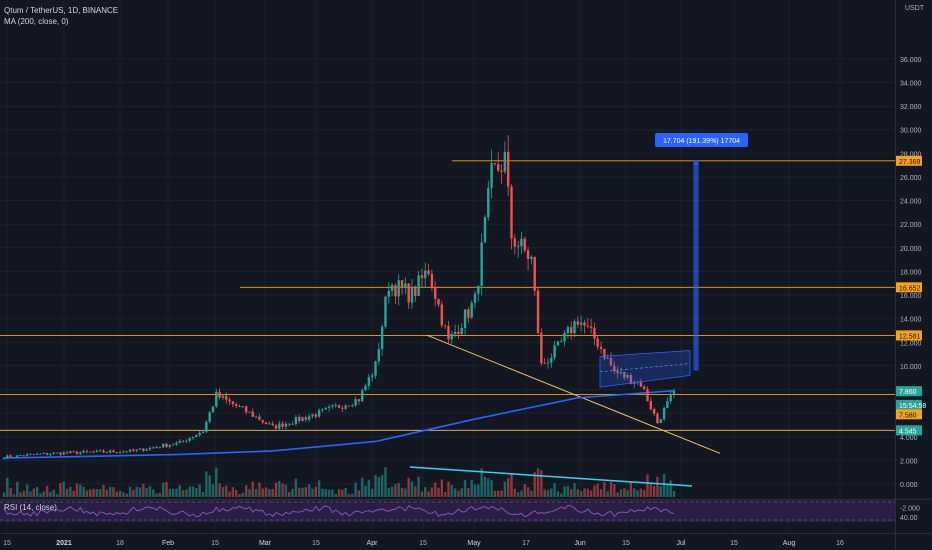  What do you see at coordinates (551, 476) in the screenshot?
I see `volume-trendline` at bounding box center [551, 476].